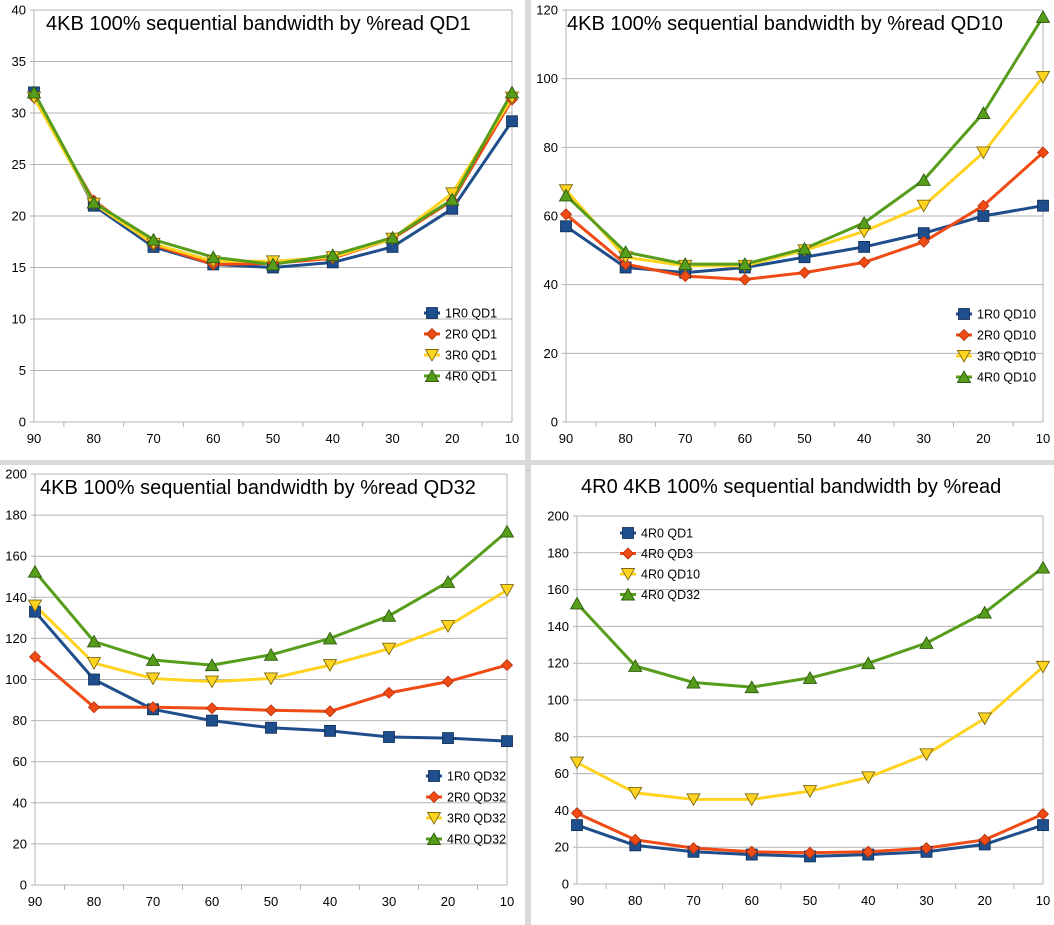 The height and width of the screenshot is (925, 1054). What do you see at coordinates (471, 314) in the screenshot?
I see `legend-label: 1R0 QD1` at bounding box center [471, 314].